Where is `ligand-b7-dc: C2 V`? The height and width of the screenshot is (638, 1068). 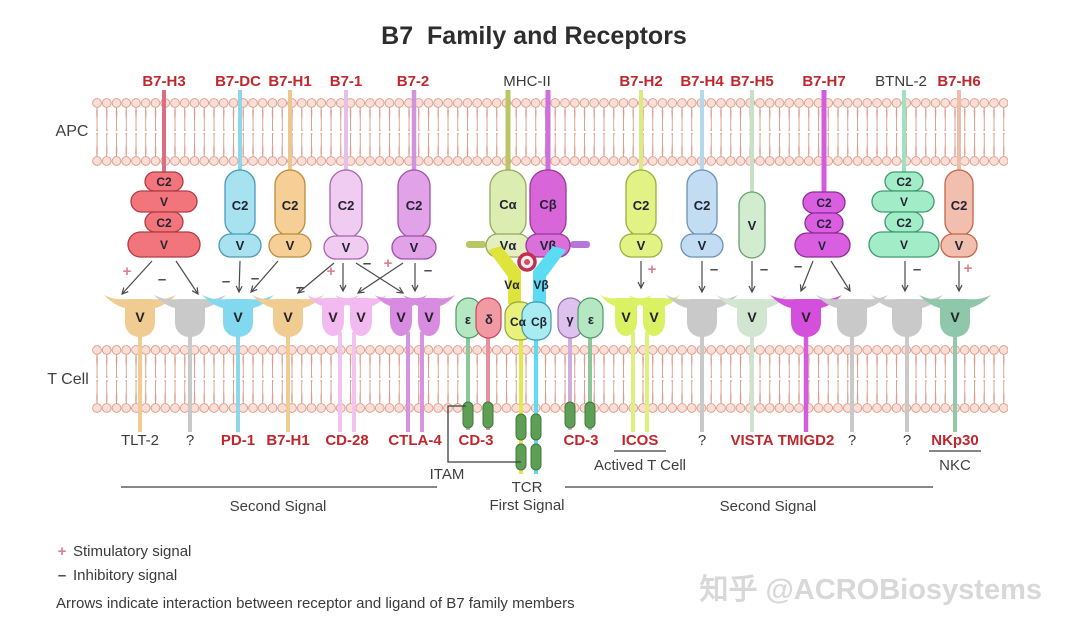
ligand-b7-dc: C2 V is located at coordinates (240, 213).